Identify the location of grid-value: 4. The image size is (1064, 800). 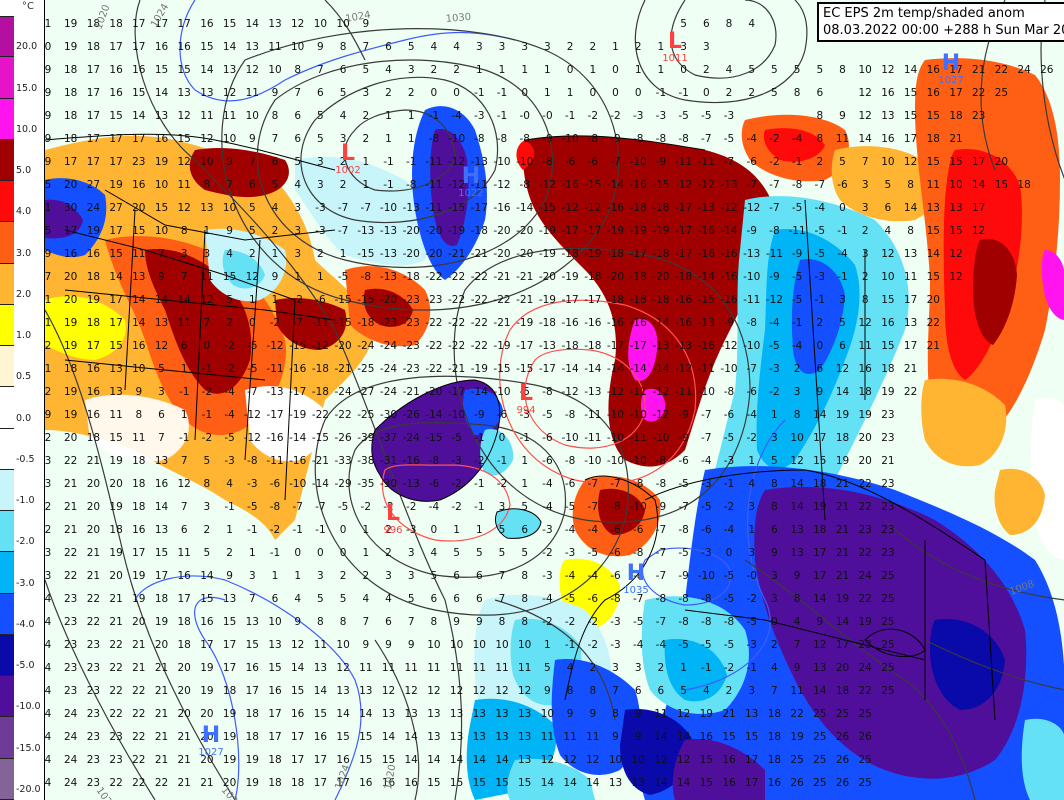
(229, 254).